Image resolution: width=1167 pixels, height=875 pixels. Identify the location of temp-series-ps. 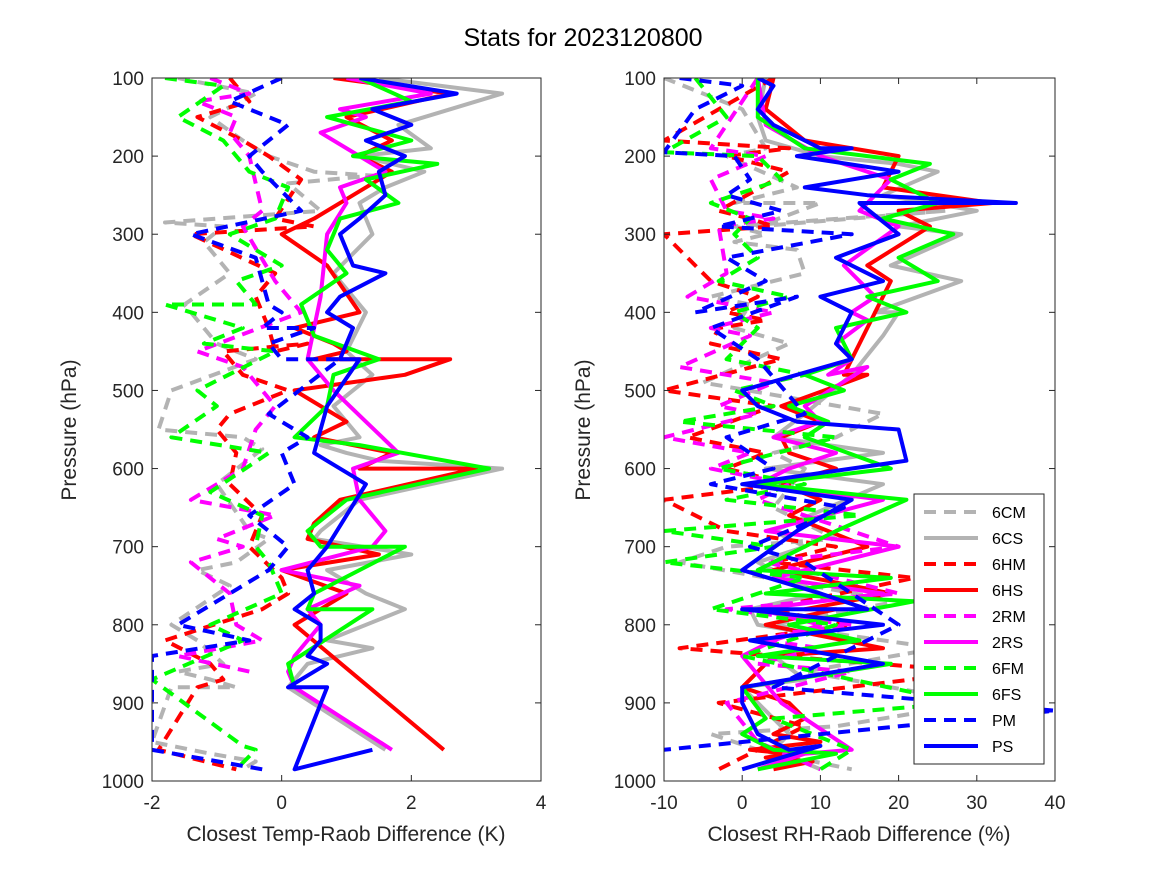
(372, 425).